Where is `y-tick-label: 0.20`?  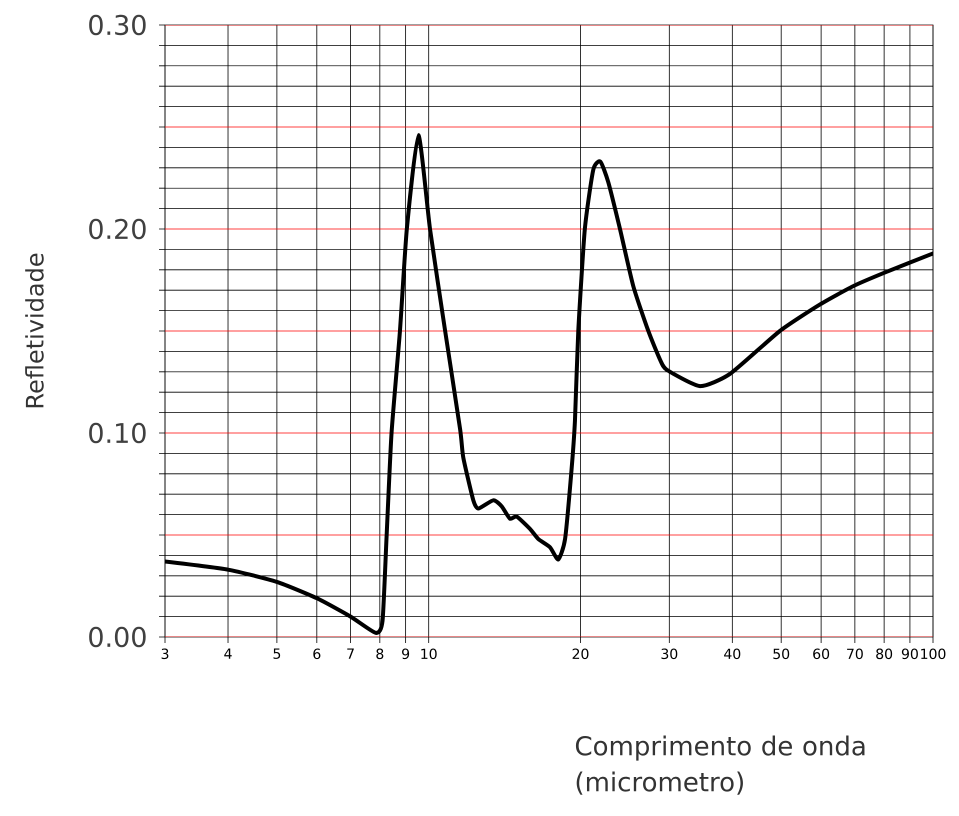 y-tick-label: 0.20 is located at coordinates (117, 229).